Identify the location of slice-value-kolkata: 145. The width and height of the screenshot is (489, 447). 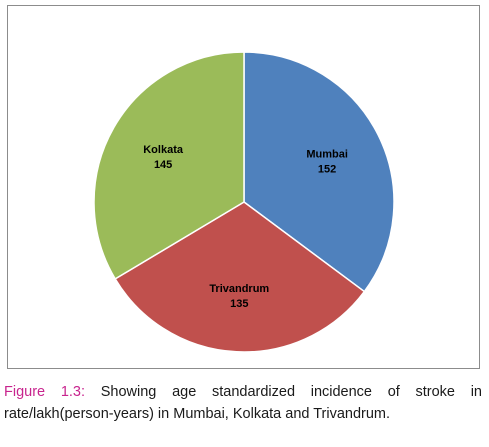
(163, 165).